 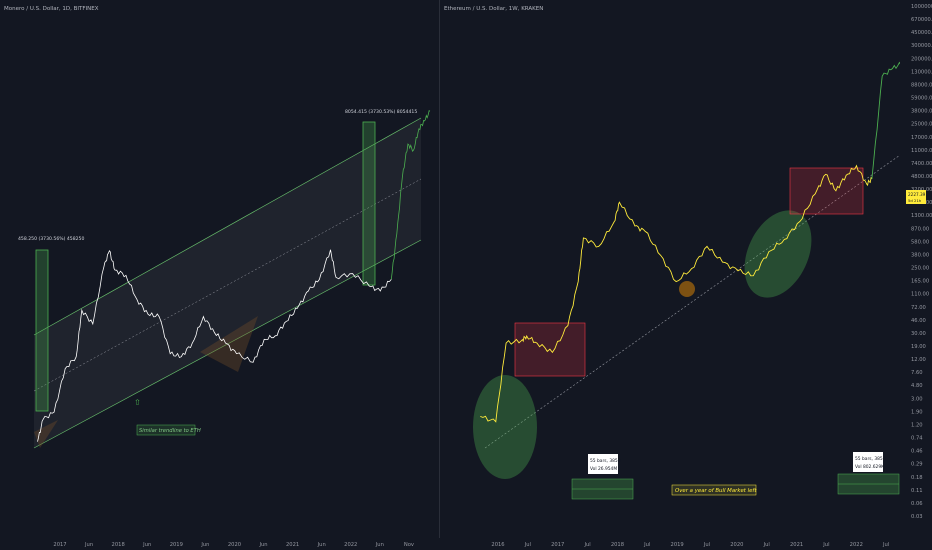 I want to click on right-price-tag, so click(x=916, y=197).